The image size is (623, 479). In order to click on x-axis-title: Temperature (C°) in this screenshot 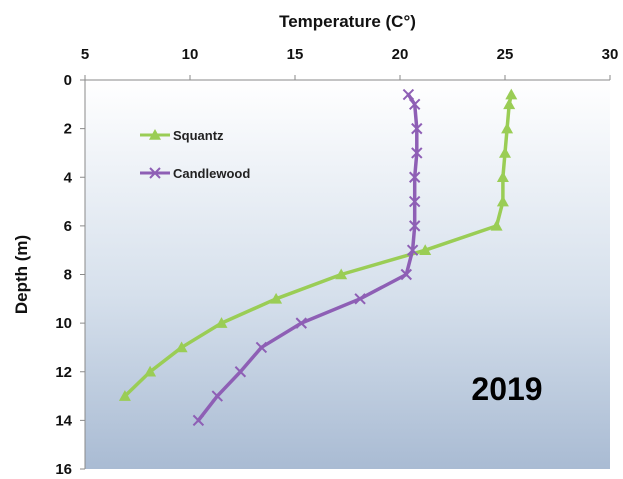, I will do `click(347, 21)`.